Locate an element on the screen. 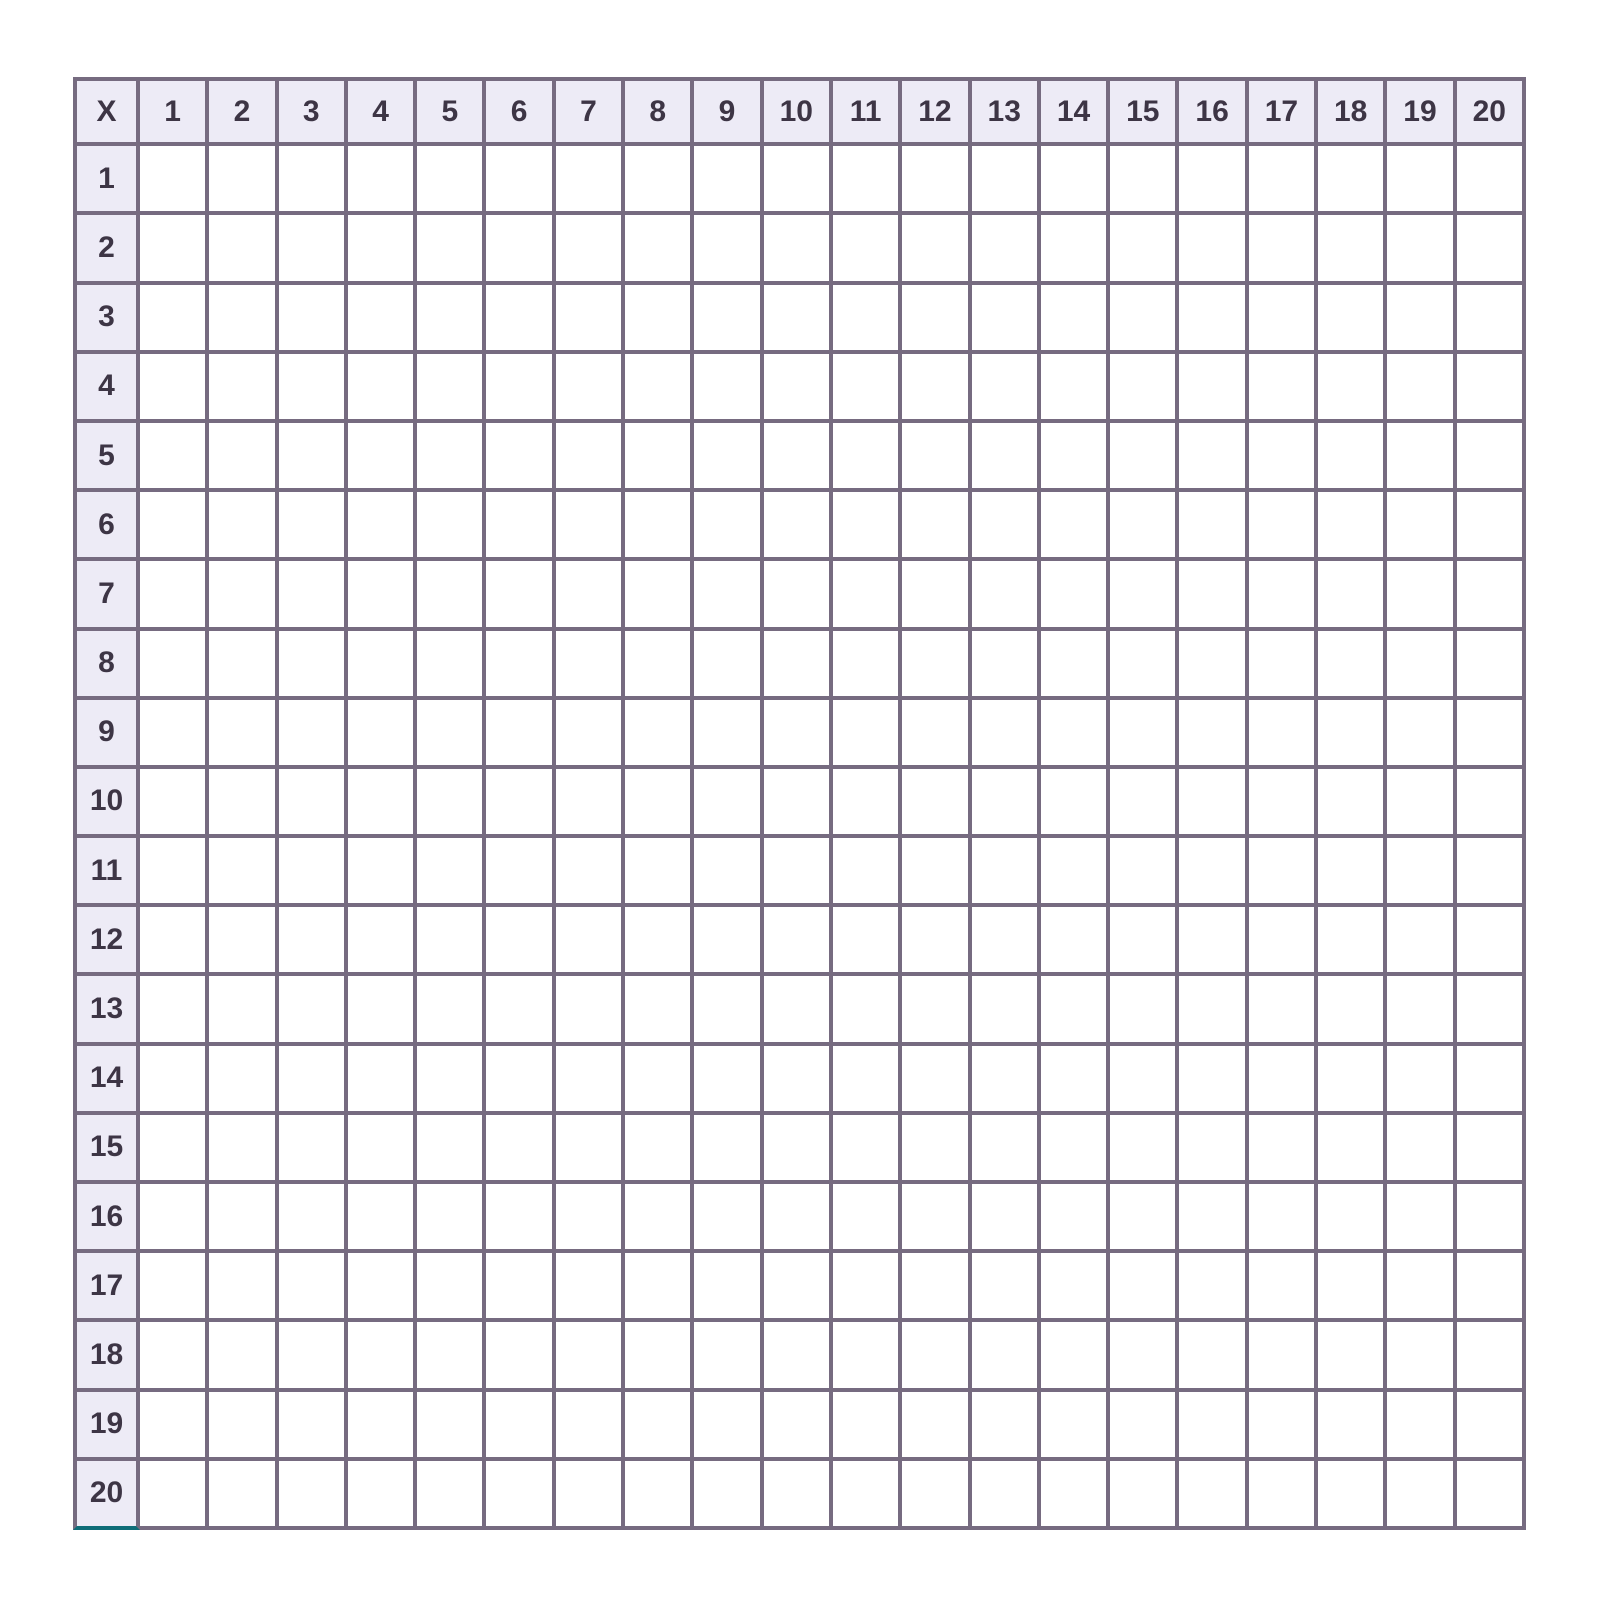  grid-cell-5x3 is located at coordinates (313, 457).